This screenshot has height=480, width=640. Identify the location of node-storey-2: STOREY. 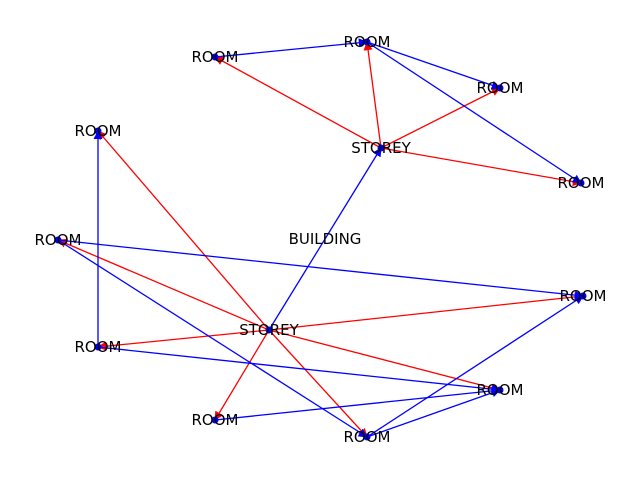
(269, 330).